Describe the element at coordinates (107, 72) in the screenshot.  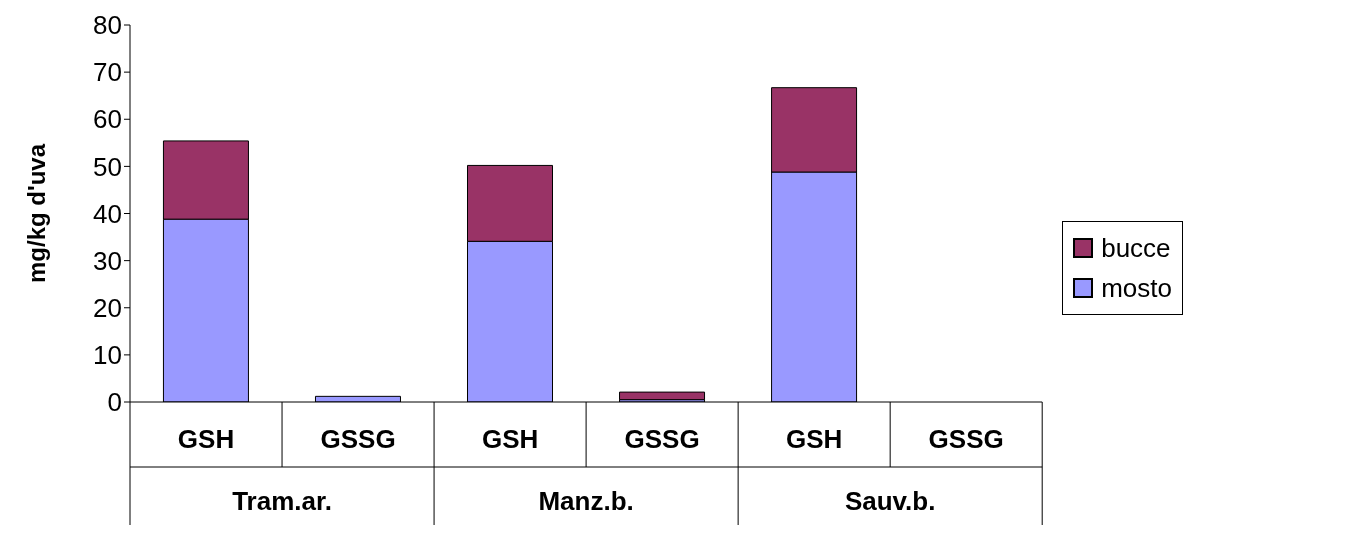
I see `y-tick-label: 70` at that location.